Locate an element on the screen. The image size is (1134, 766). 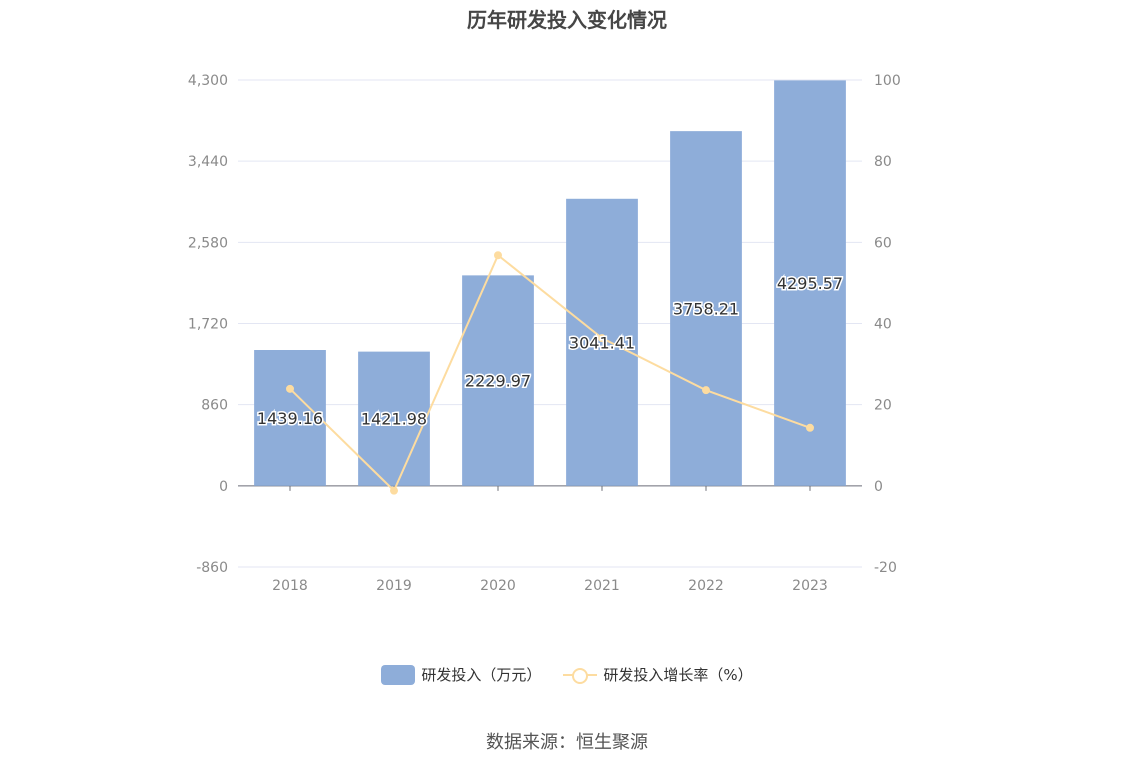
x-tick-label: 2022 is located at coordinates (706, 586).